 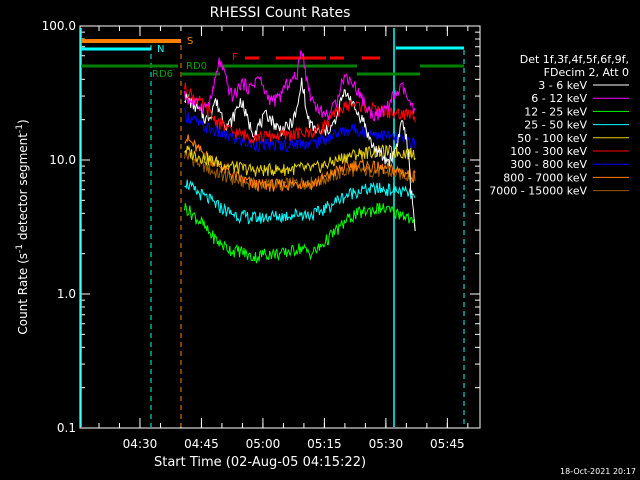 What do you see at coordinates (23, 188) in the screenshot?
I see `y-axis-label-part2: detector segment` at bounding box center [23, 188].